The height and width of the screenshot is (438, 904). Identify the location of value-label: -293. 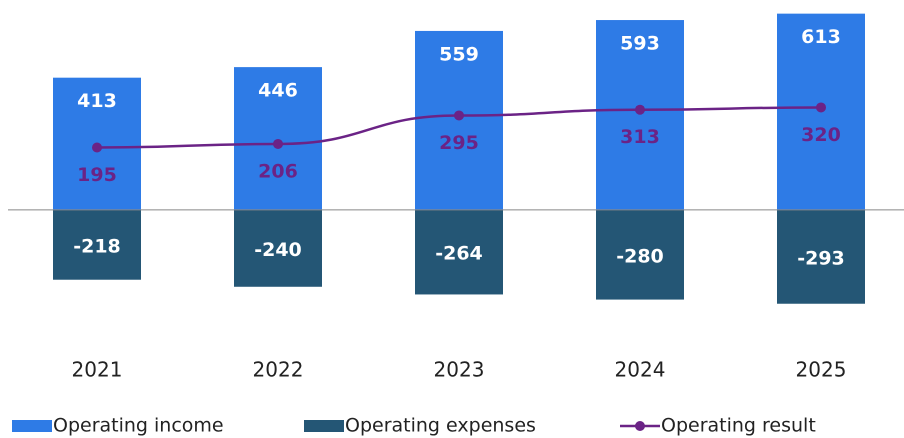
(821, 258).